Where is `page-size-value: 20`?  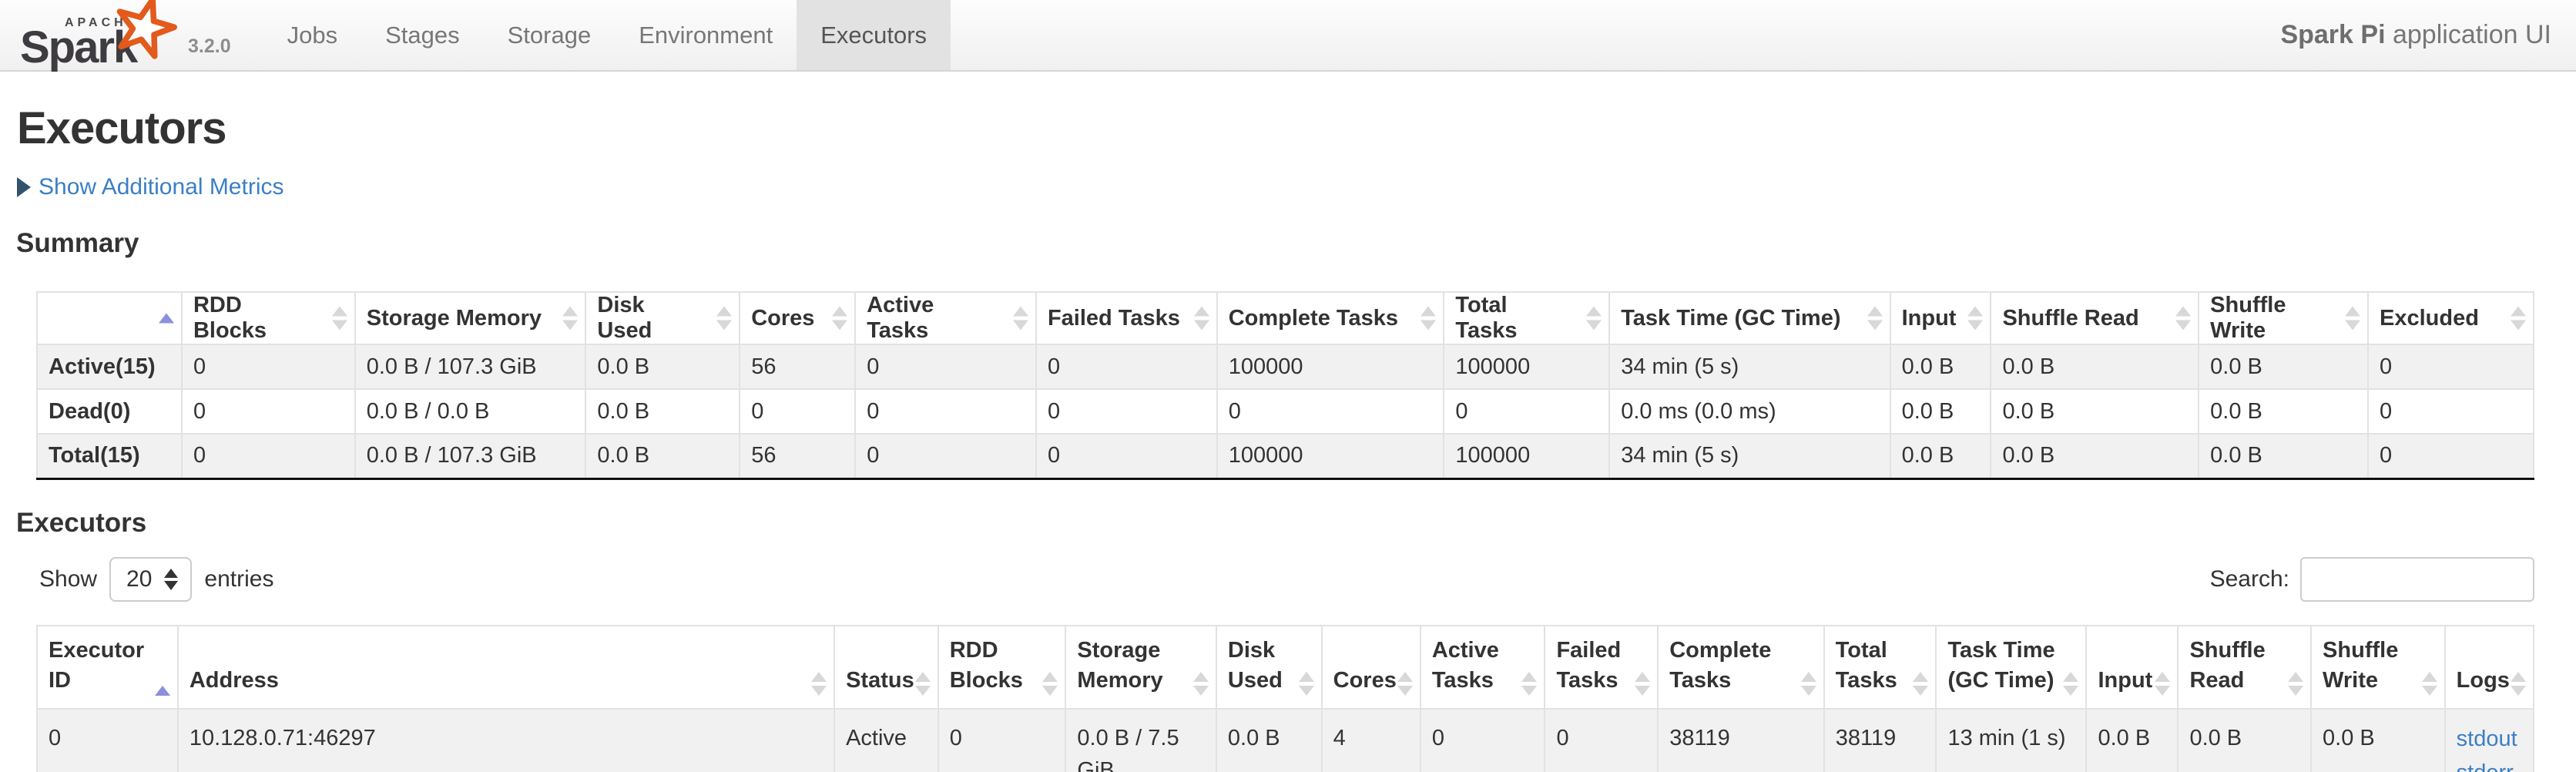 page-size-value: 20 is located at coordinates (139, 579).